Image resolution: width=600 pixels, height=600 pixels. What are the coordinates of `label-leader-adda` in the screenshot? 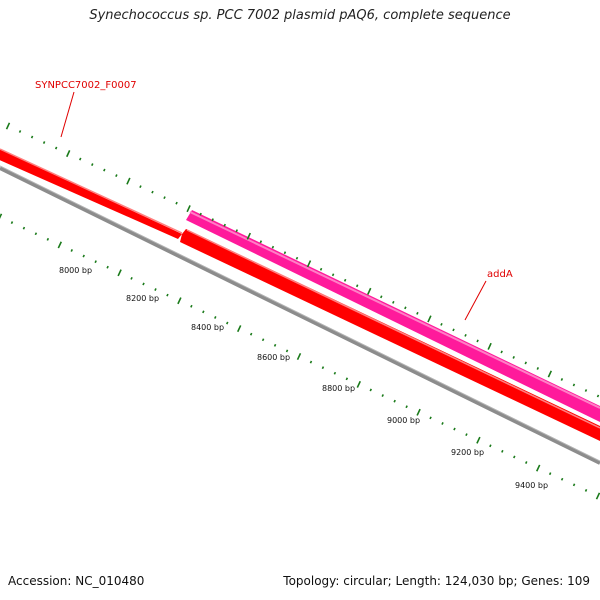 It's located at (475, 300).